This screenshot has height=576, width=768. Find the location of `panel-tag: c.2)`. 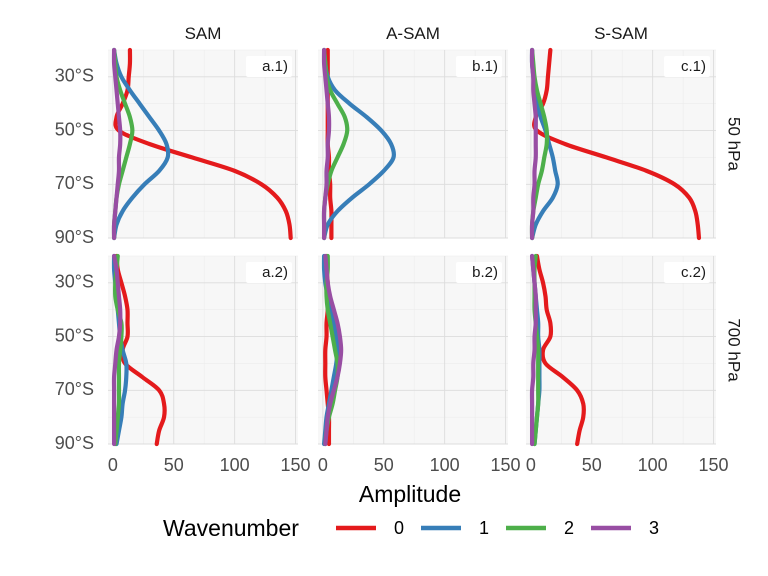

panel-tag: c.2) is located at coordinates (693, 272).